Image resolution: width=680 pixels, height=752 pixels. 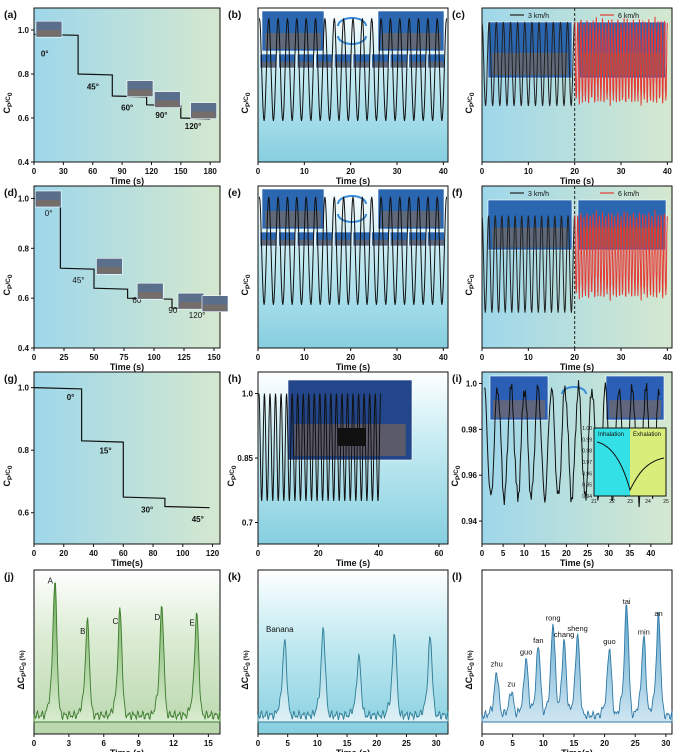 I want to click on y-axis-title-part: C, so click(x=7, y=291).